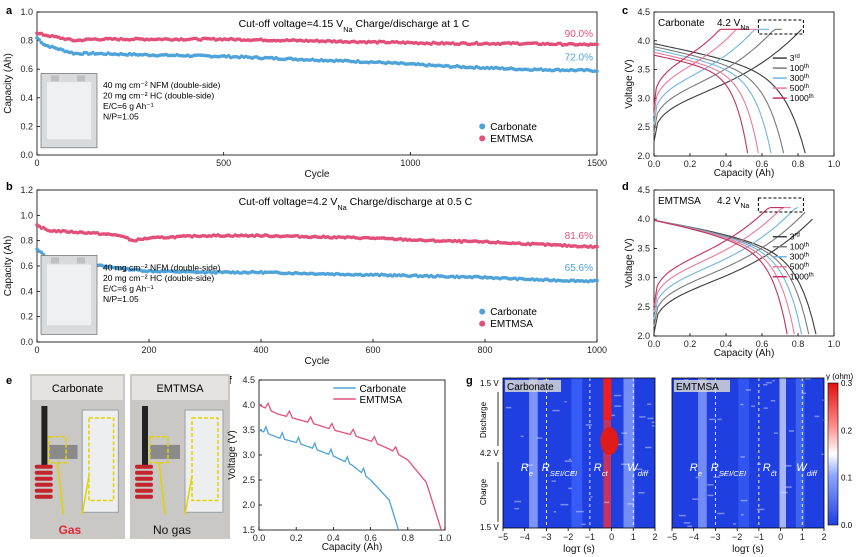 Image resolution: width=860 pixels, height=557 pixels. I want to click on cell-spec-line: 20 mg cm⁻² HC (double-side), so click(158, 95).